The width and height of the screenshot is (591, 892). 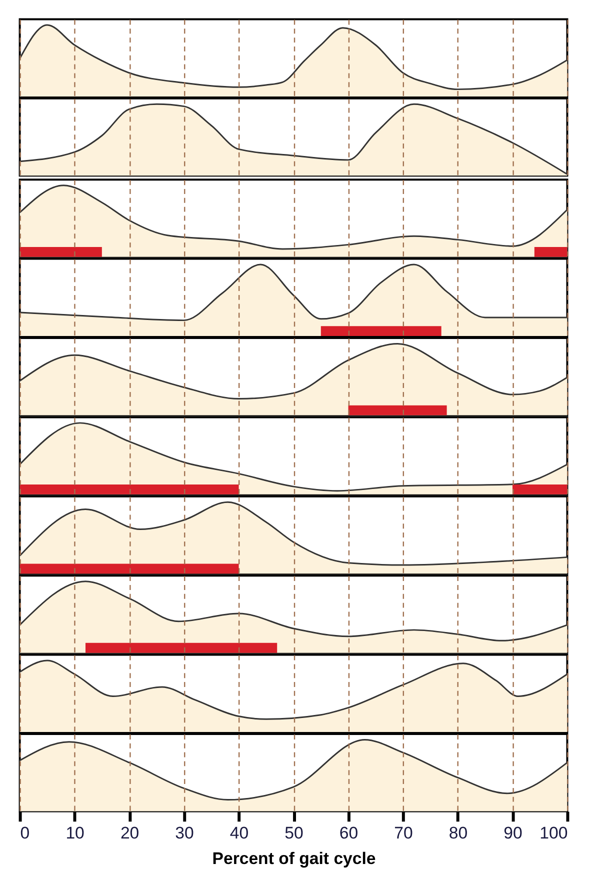 I want to click on x-tick-label: 10, so click(x=75, y=832).